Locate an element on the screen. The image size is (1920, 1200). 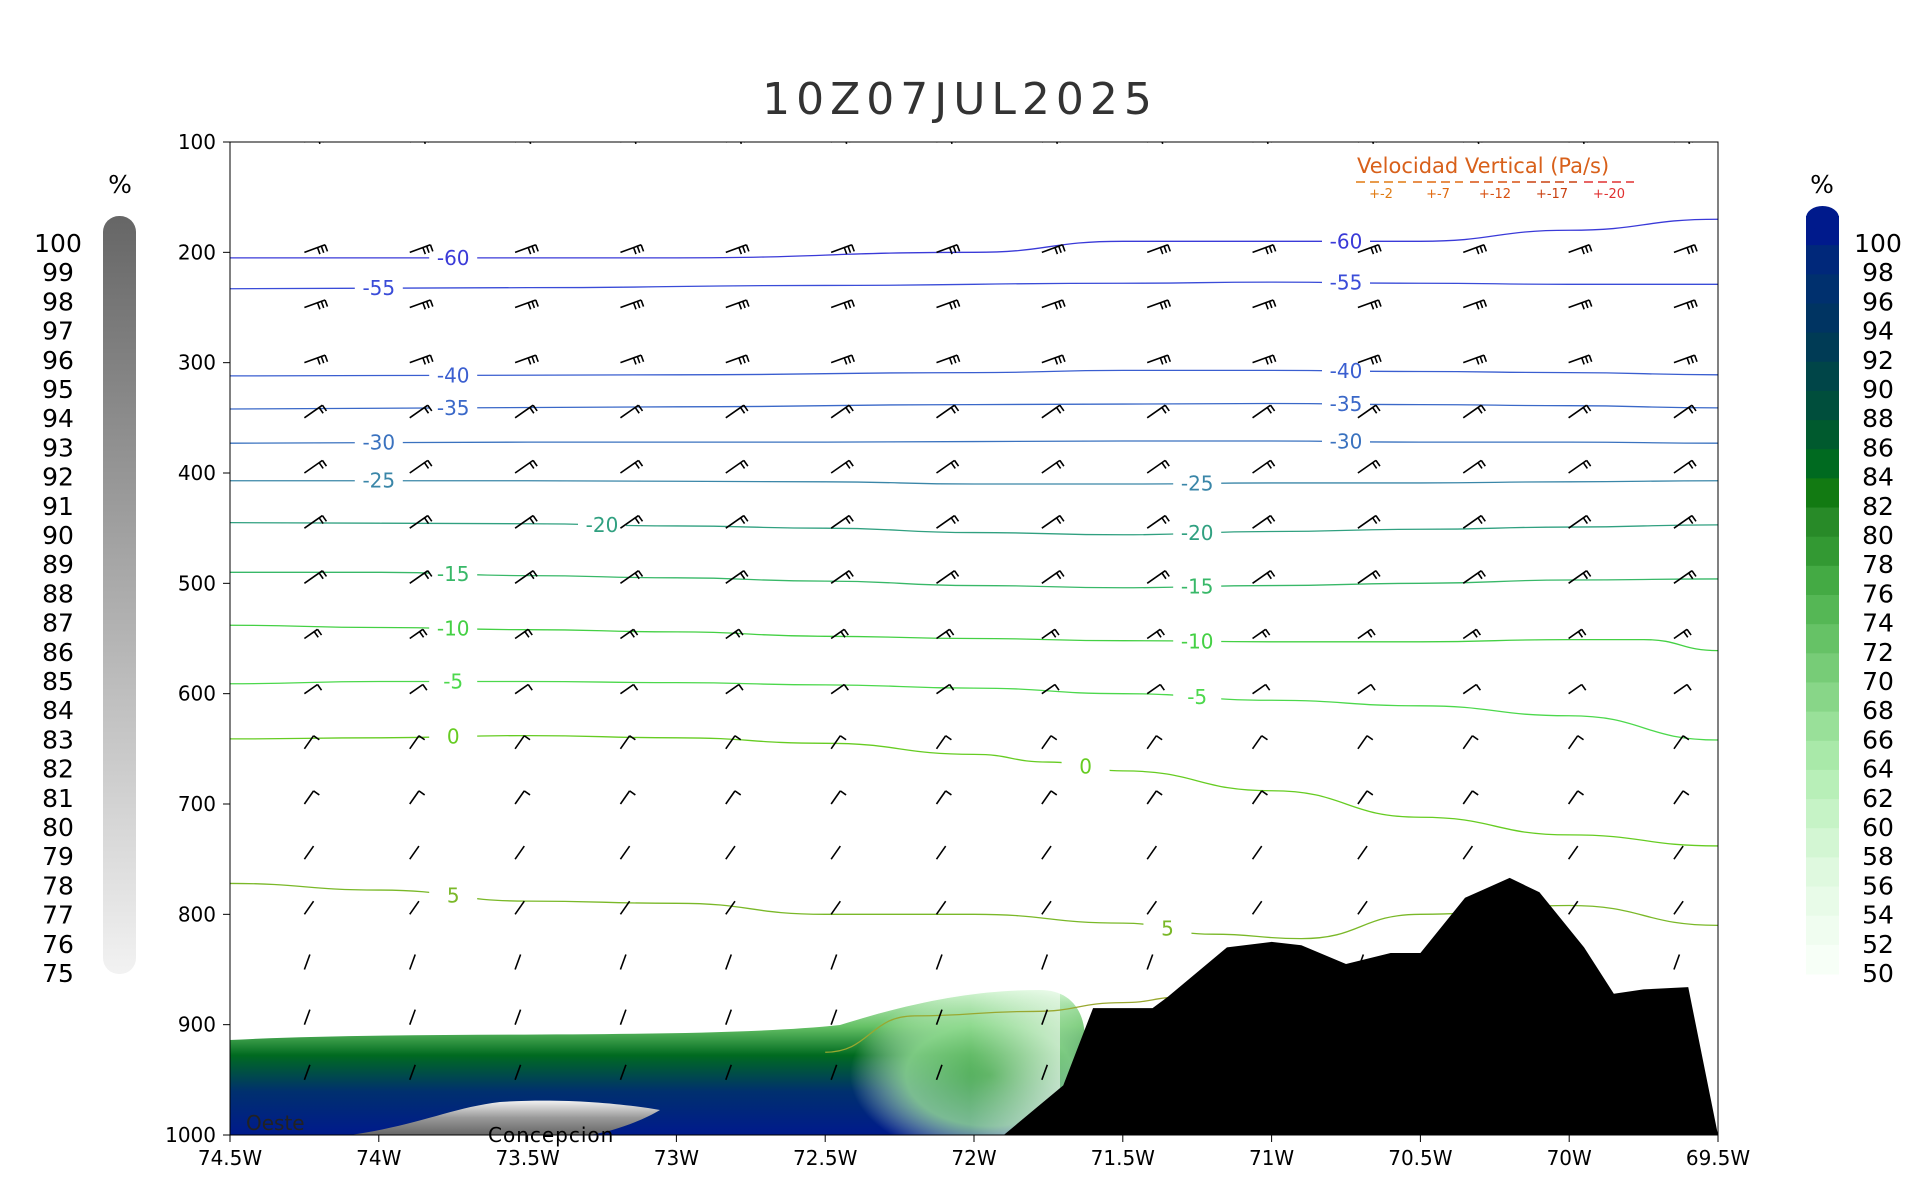
left-colorbar-label: 78 is located at coordinates (58, 885).